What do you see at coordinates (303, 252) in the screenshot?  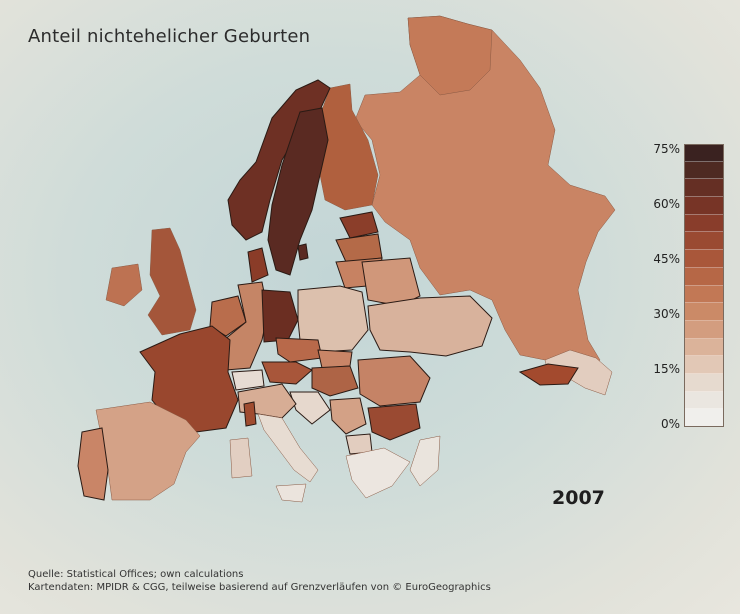 I see `region-gotland` at bounding box center [303, 252].